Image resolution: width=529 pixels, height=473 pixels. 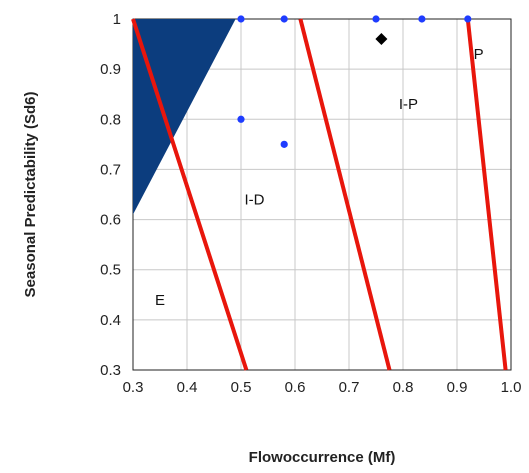 I want to click on x-axis-label: Flowoccurrence (Mf), so click(x=322, y=457).